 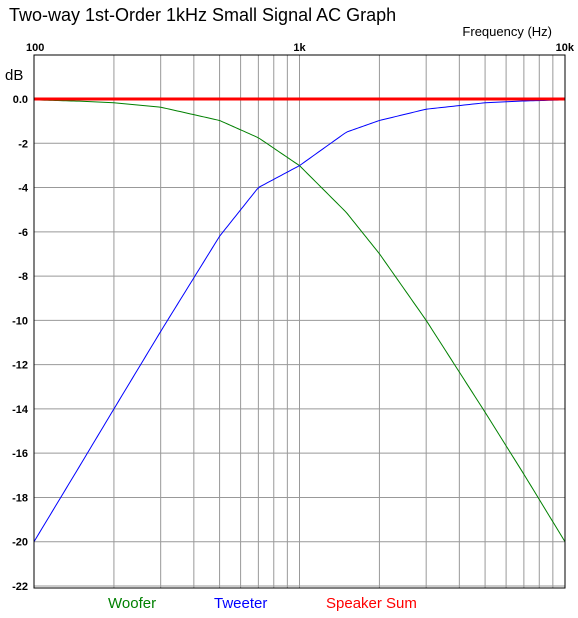 What do you see at coordinates (507, 31) in the screenshot?
I see `x-axis-label: Frequency (Hz)` at bounding box center [507, 31].